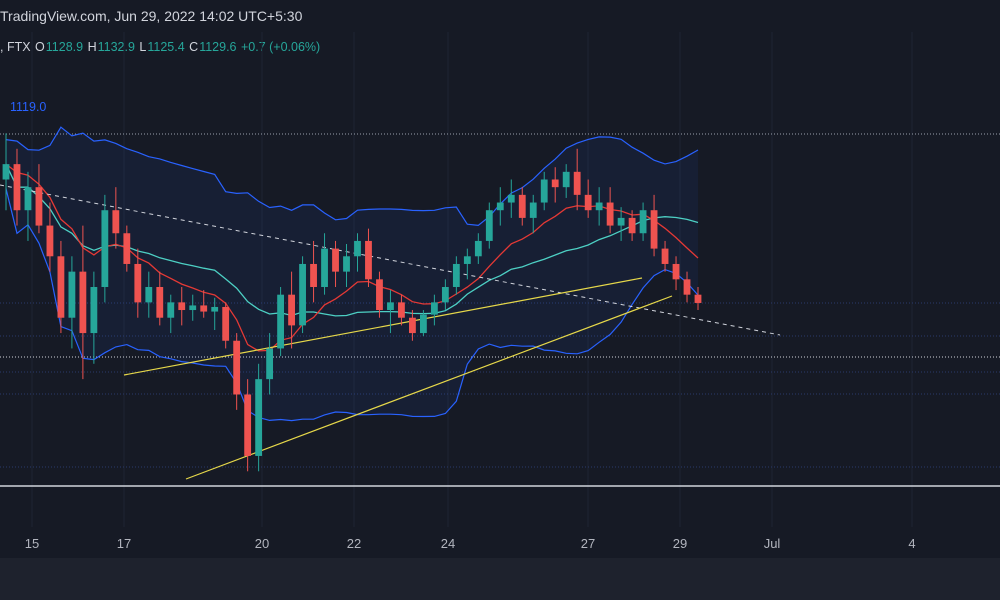 The height and width of the screenshot is (600, 1000). I want to click on low-label: L, so click(143, 47).